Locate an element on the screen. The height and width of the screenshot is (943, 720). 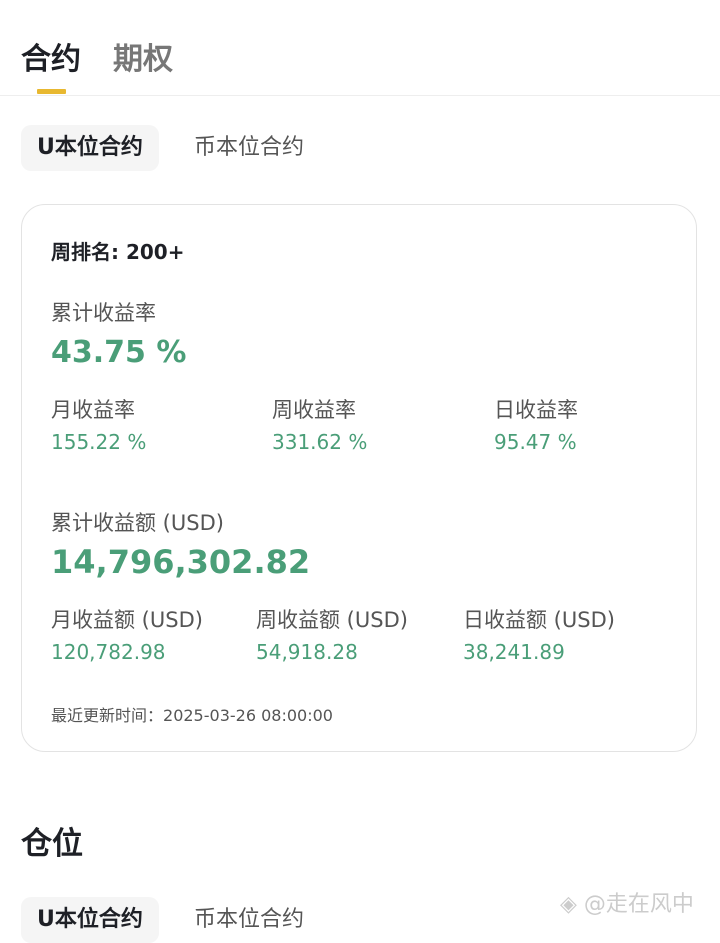
watermark: ◈ @走在风中 is located at coordinates (627, 902).